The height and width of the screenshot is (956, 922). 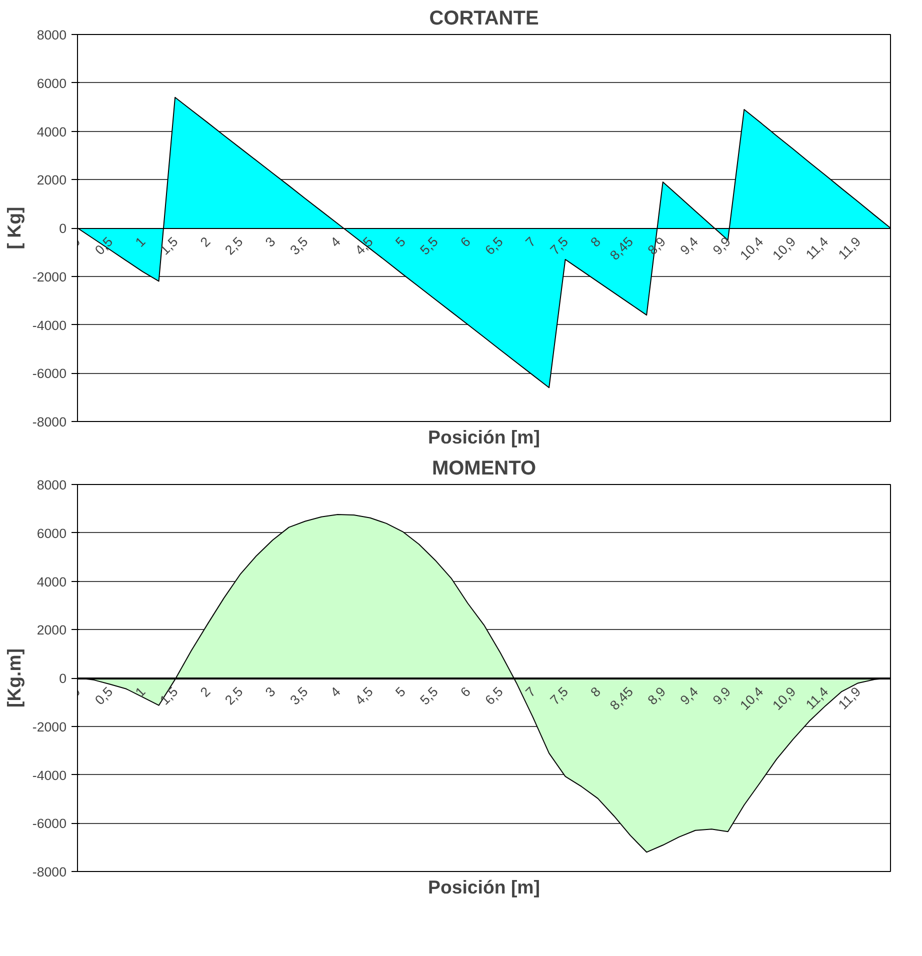 What do you see at coordinates (484, 469) in the screenshot?
I see `chart-title: MOMENTO` at bounding box center [484, 469].